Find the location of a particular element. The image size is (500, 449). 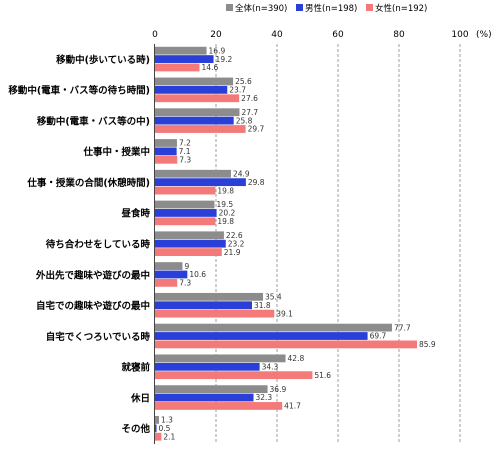

value-label: 24.9 is located at coordinates (241, 173).